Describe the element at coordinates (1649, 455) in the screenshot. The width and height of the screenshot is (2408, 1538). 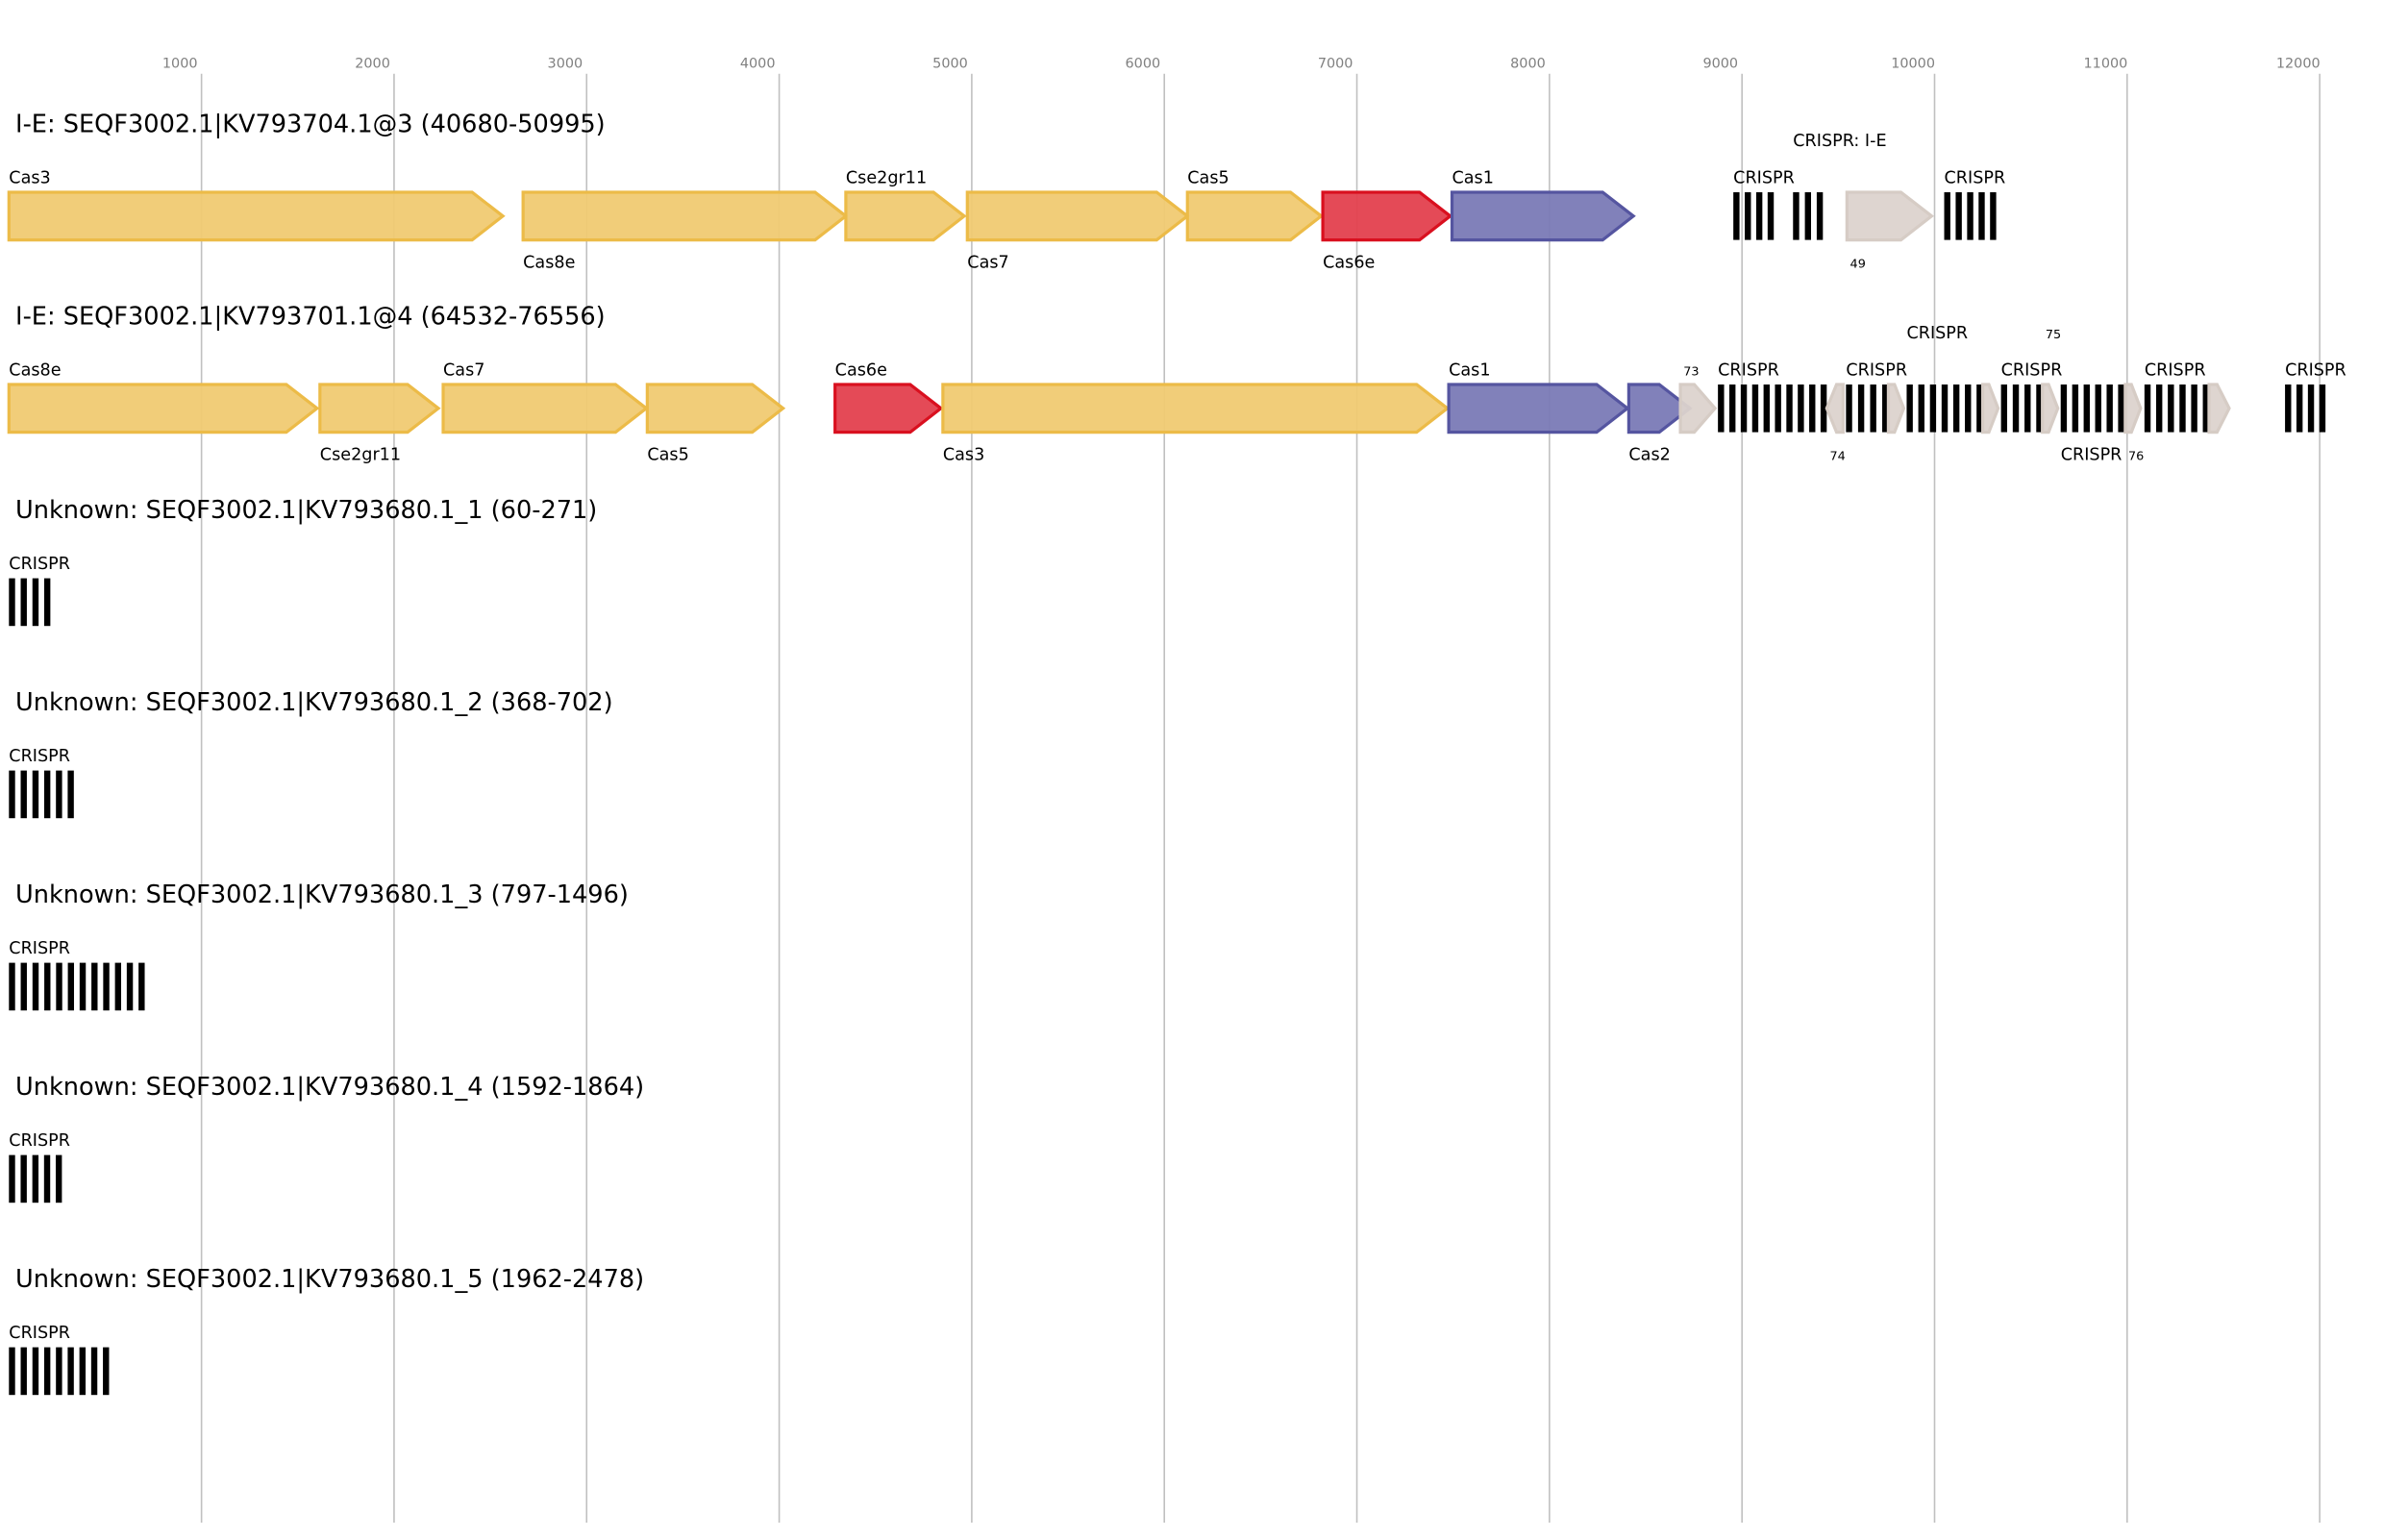
I see `gene-label: Cas2` at that location.